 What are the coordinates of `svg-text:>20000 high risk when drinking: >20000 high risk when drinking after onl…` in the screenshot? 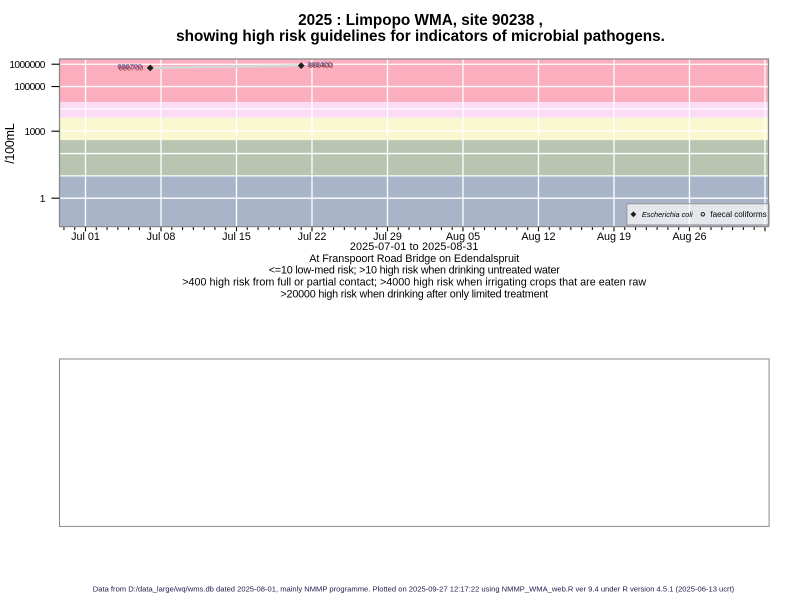 It's located at (414, 294).